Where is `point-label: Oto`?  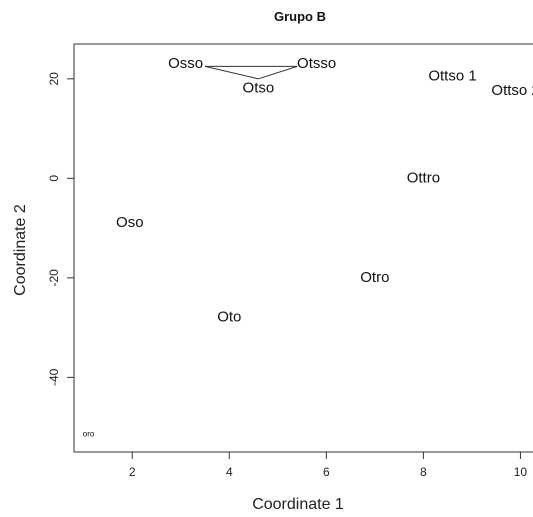
point-label: Oto is located at coordinates (229, 317).